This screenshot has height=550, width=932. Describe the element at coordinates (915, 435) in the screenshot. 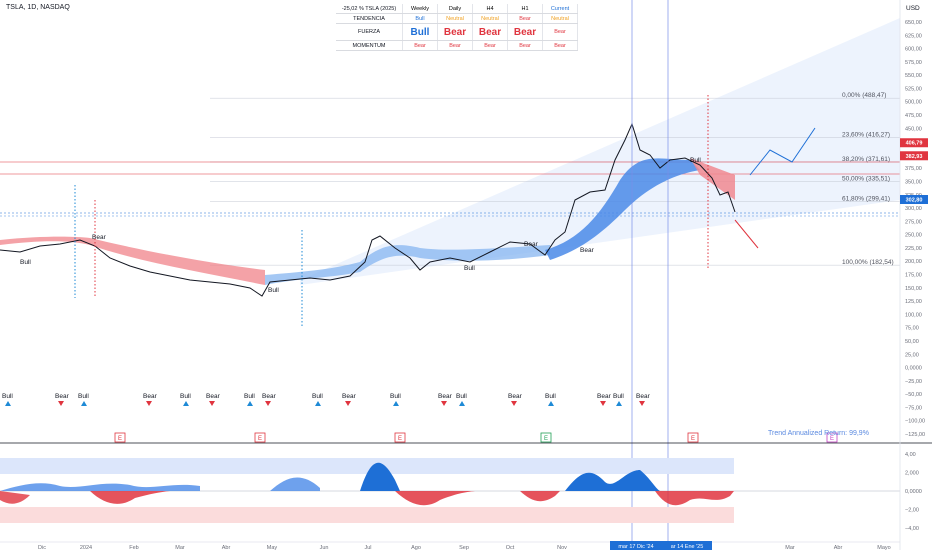

I see `price-tick: −125,00` at that location.